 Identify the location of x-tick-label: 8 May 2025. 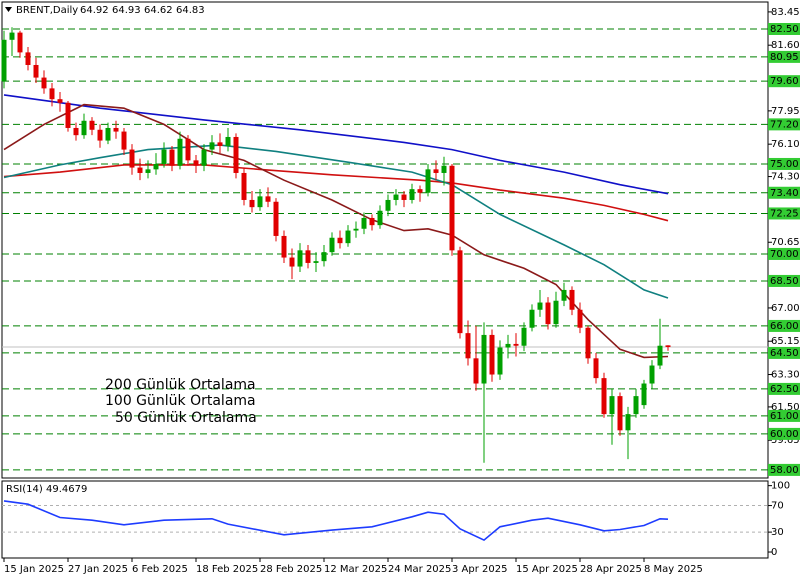
(673, 569).